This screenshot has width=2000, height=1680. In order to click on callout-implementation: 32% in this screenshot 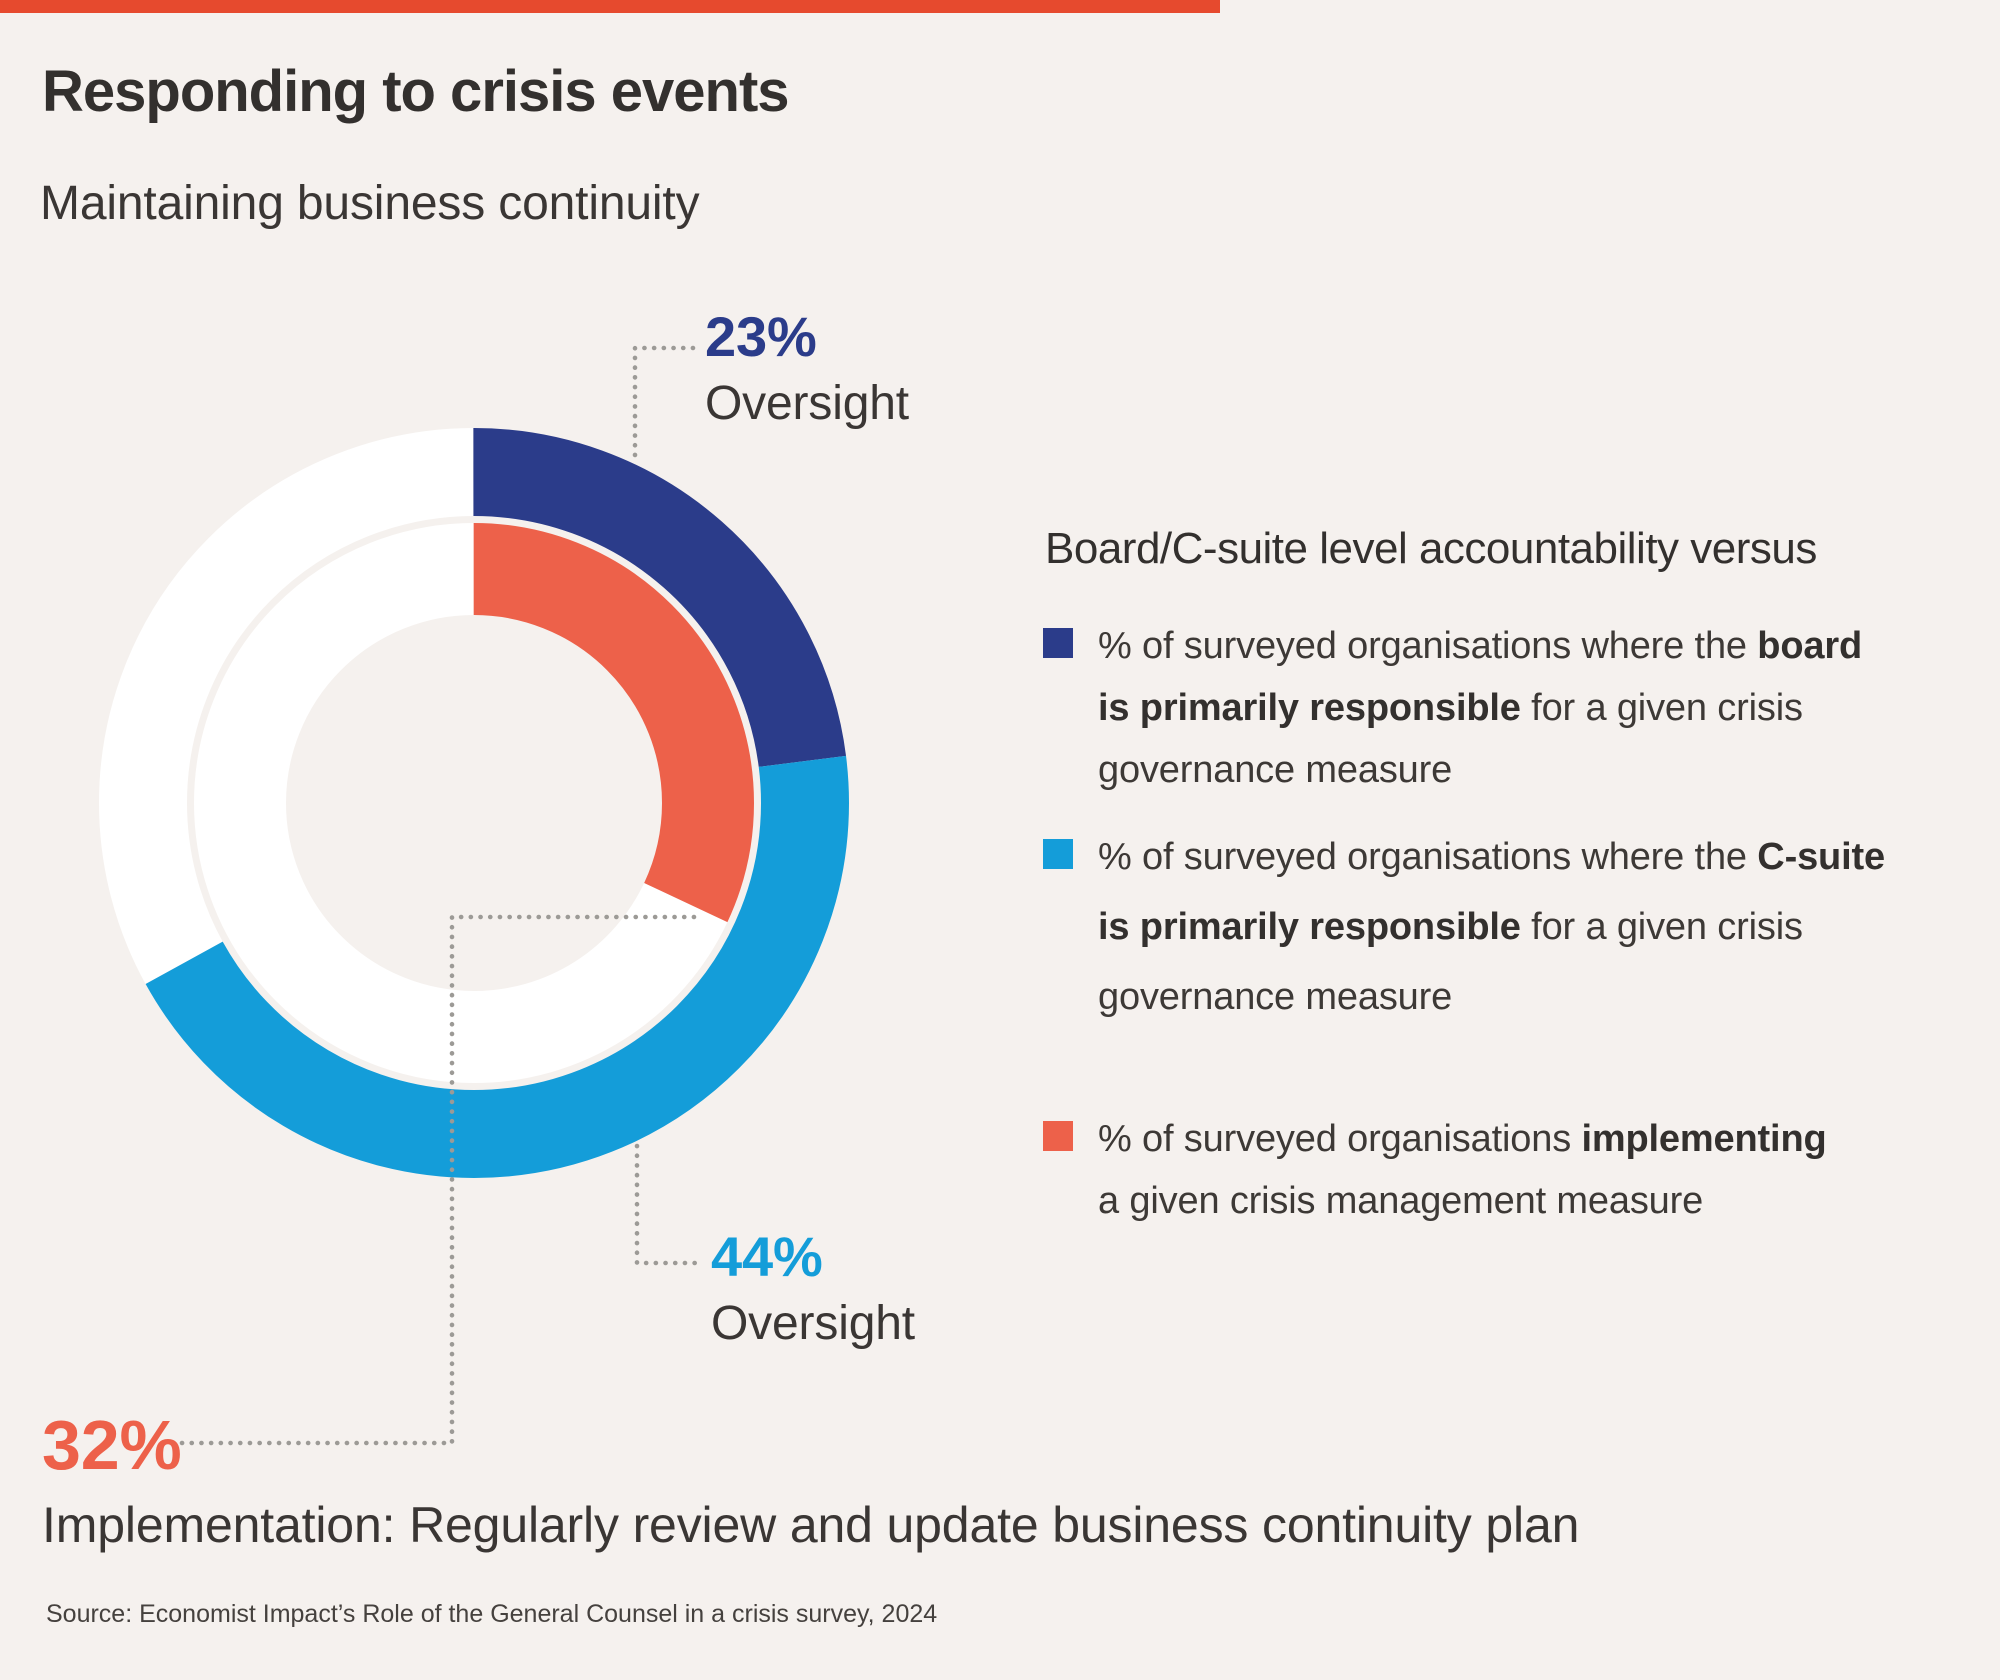, I will do `click(112, 1445)`.